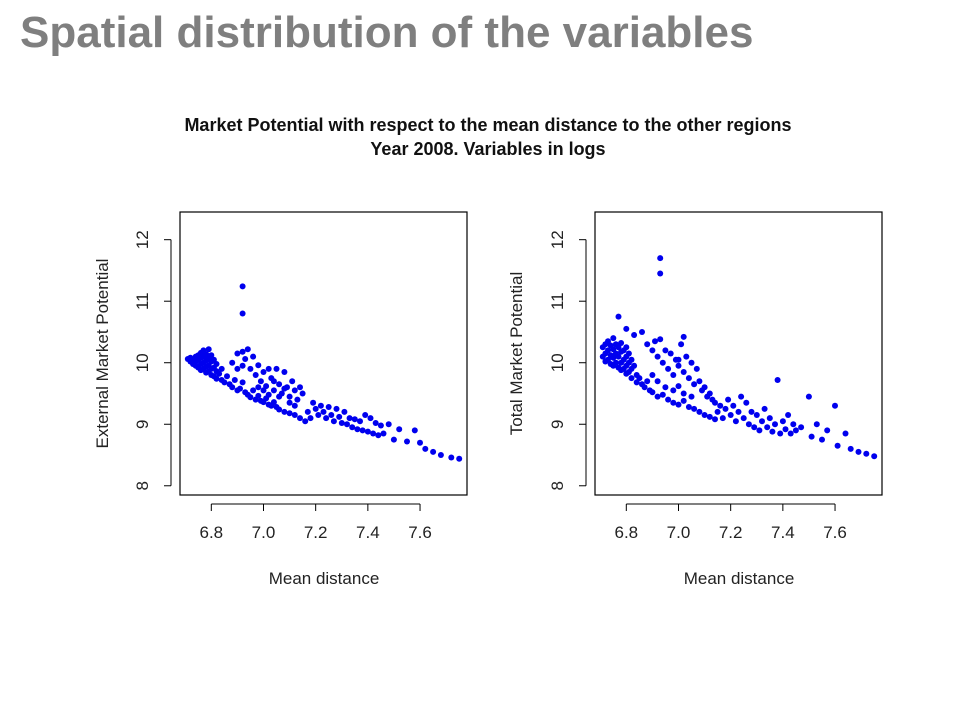 This screenshot has height=720, width=960. I want to click on chart-2-y-tick-label: 12, so click(557, 239).